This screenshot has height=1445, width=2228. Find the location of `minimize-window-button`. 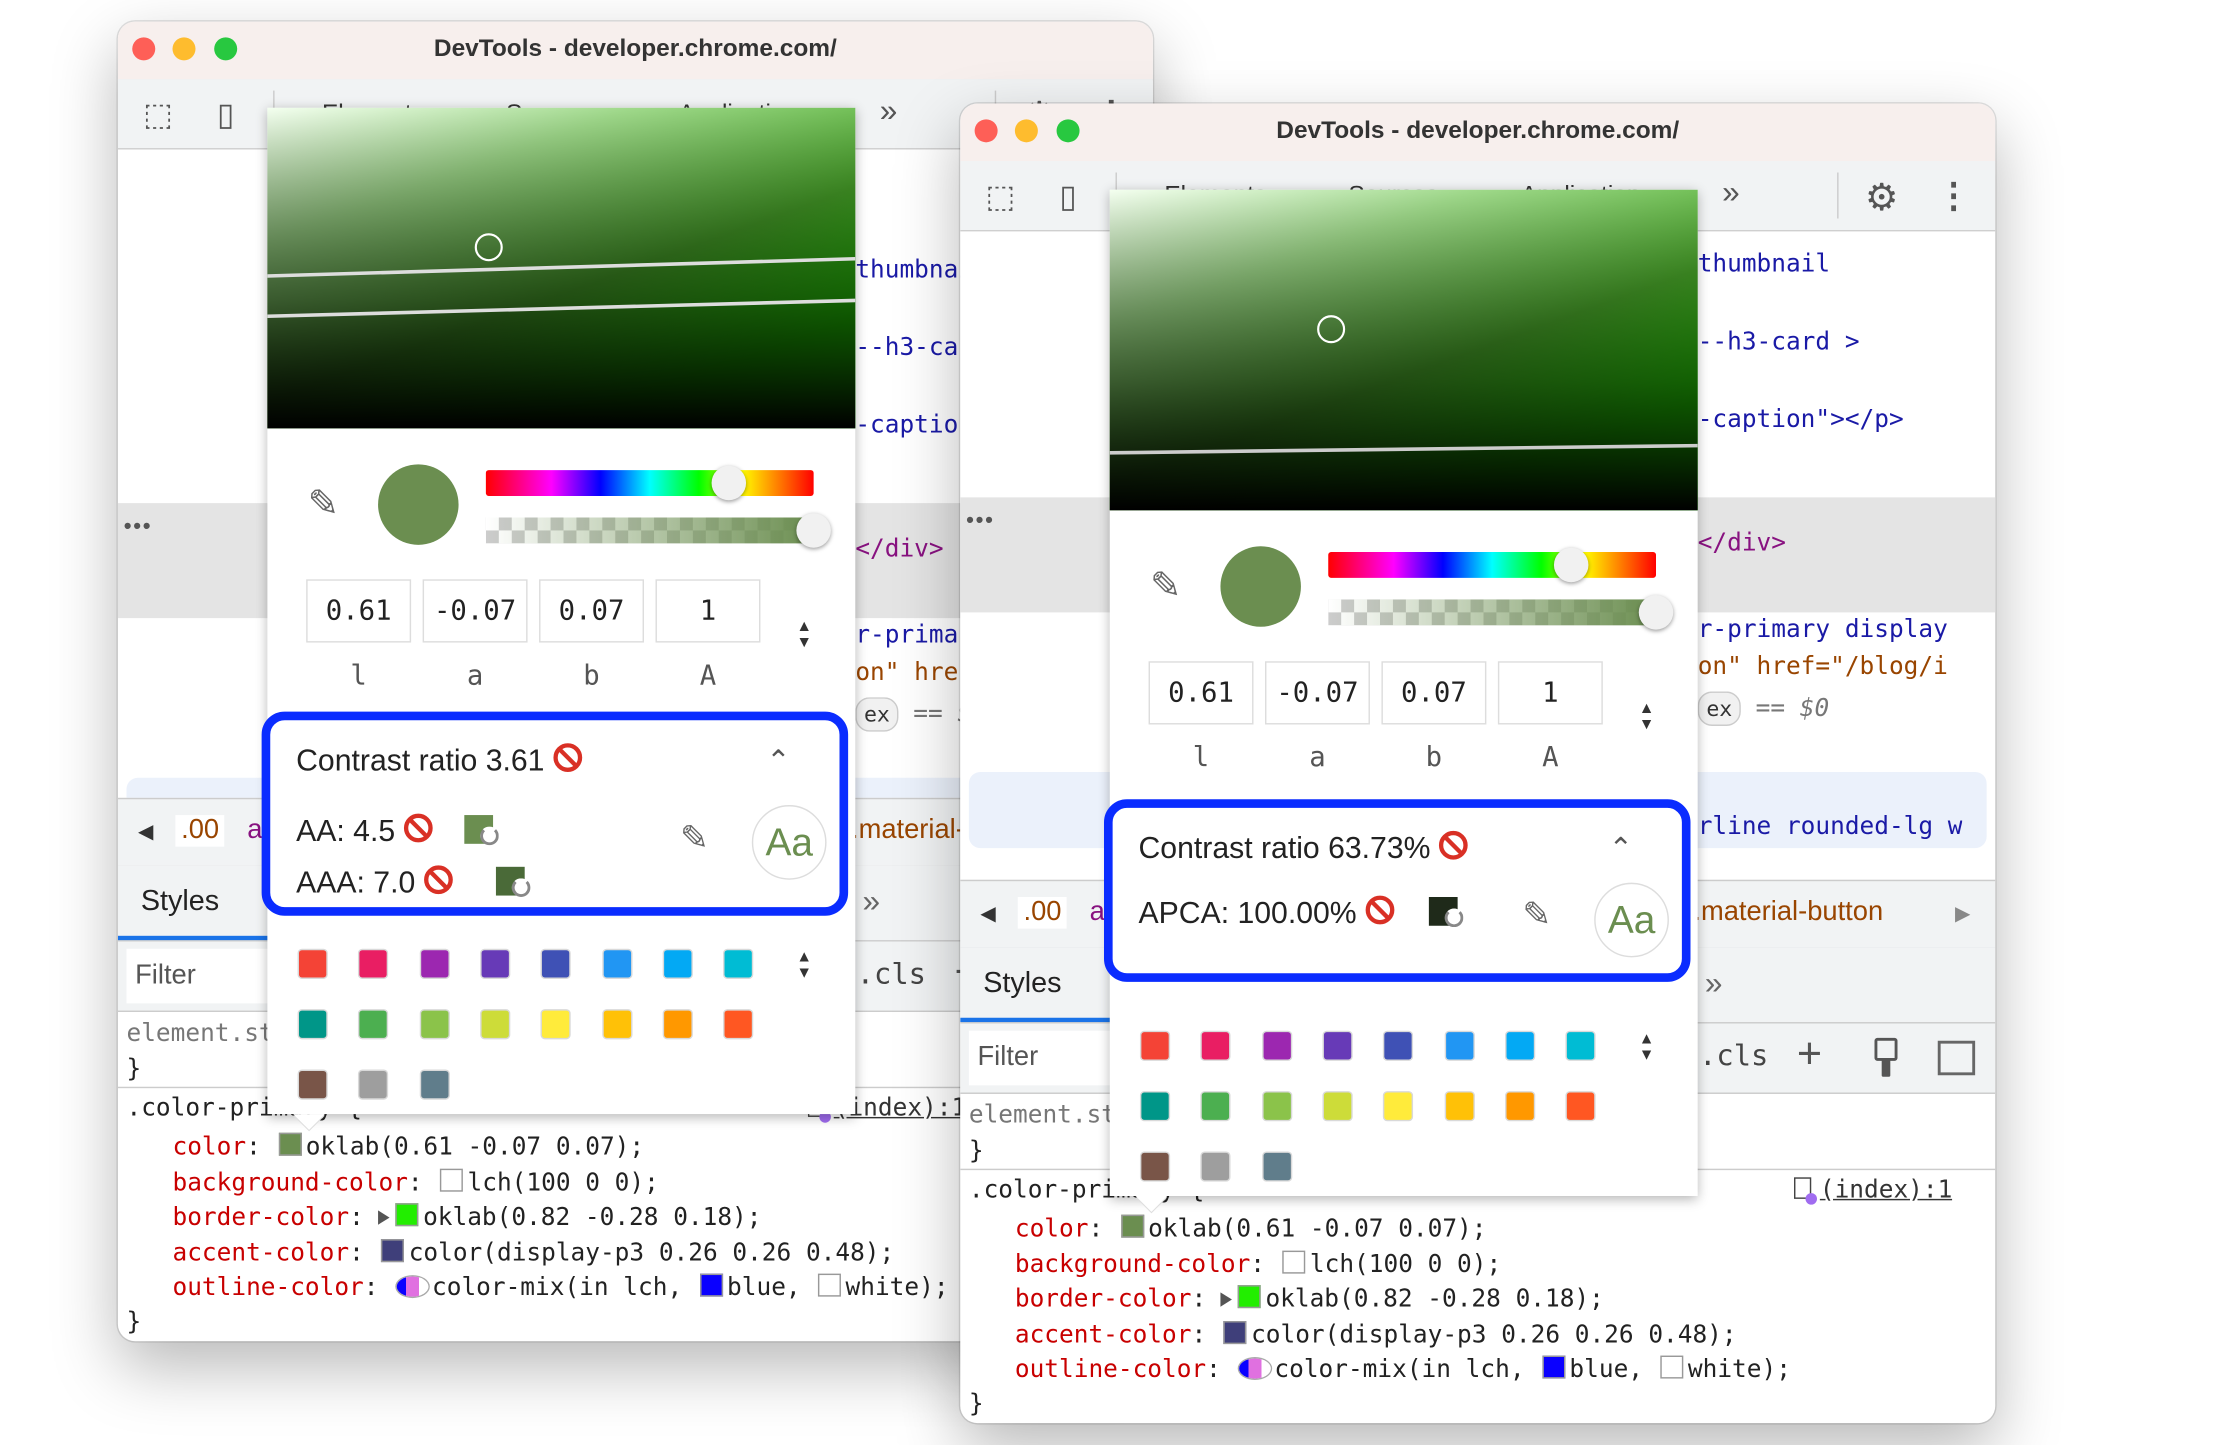

minimize-window-button is located at coordinates (184, 49).